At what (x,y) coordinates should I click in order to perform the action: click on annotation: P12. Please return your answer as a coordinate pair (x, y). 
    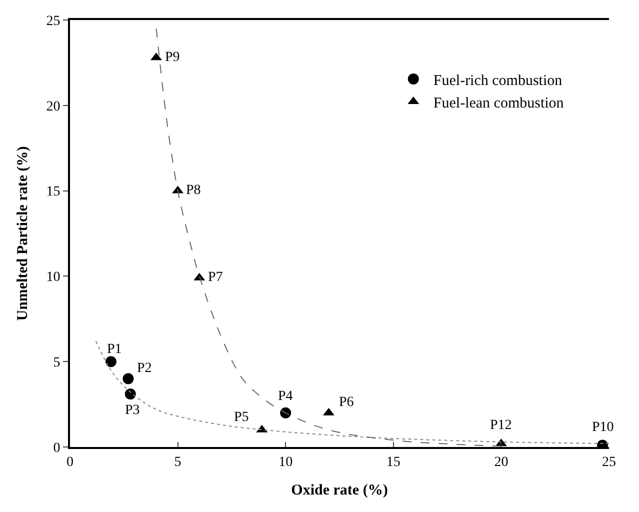
    Looking at the image, I should click on (501, 425).